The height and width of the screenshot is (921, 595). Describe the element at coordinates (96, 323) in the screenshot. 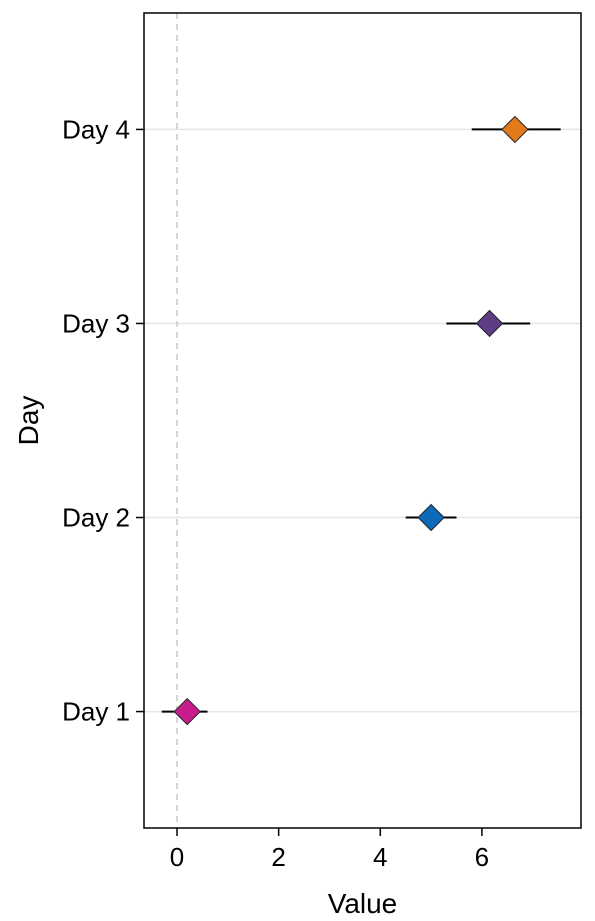

I see `y-tick-label-day-3: Day 3` at that location.